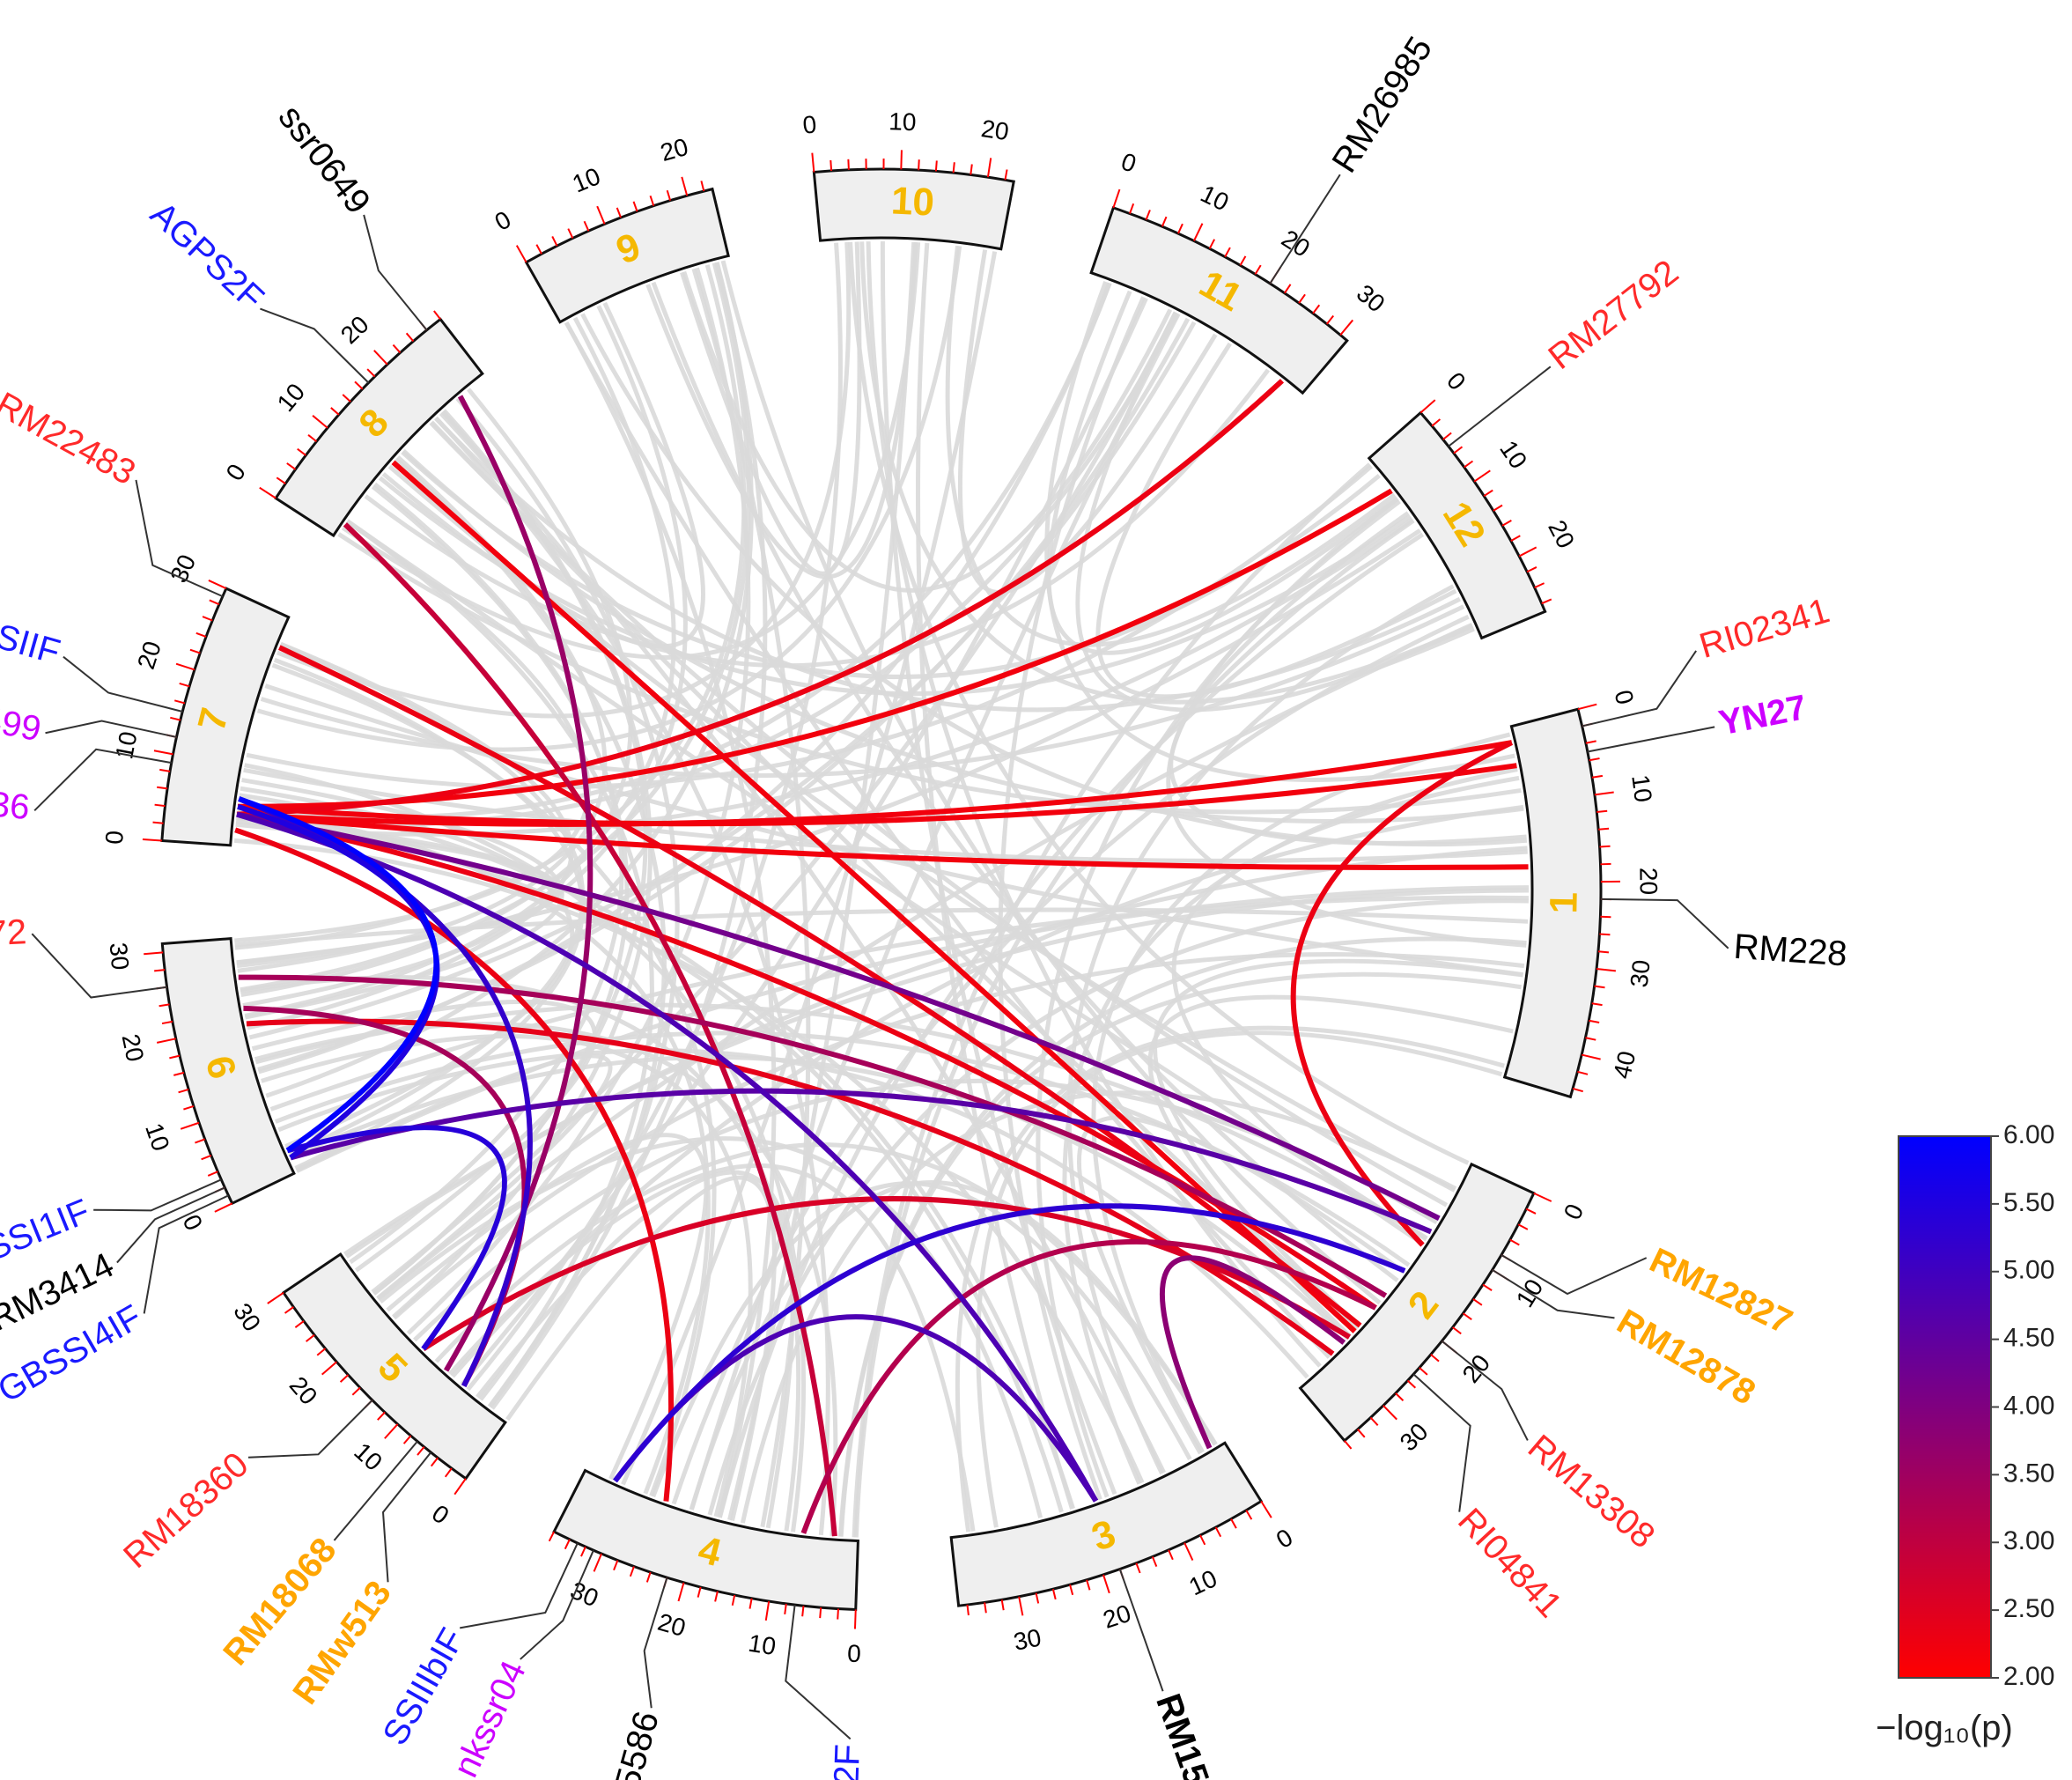  I want to click on marker-label: RM5499, so click(22, 718).